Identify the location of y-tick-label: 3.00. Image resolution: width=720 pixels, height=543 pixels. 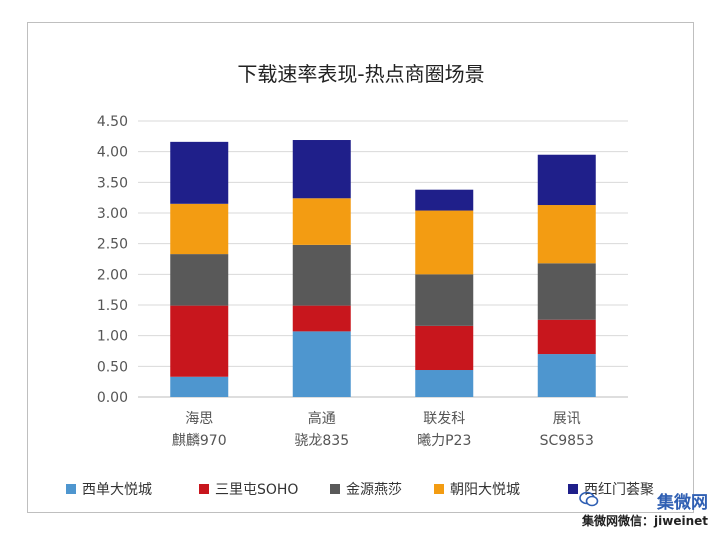
(112, 214).